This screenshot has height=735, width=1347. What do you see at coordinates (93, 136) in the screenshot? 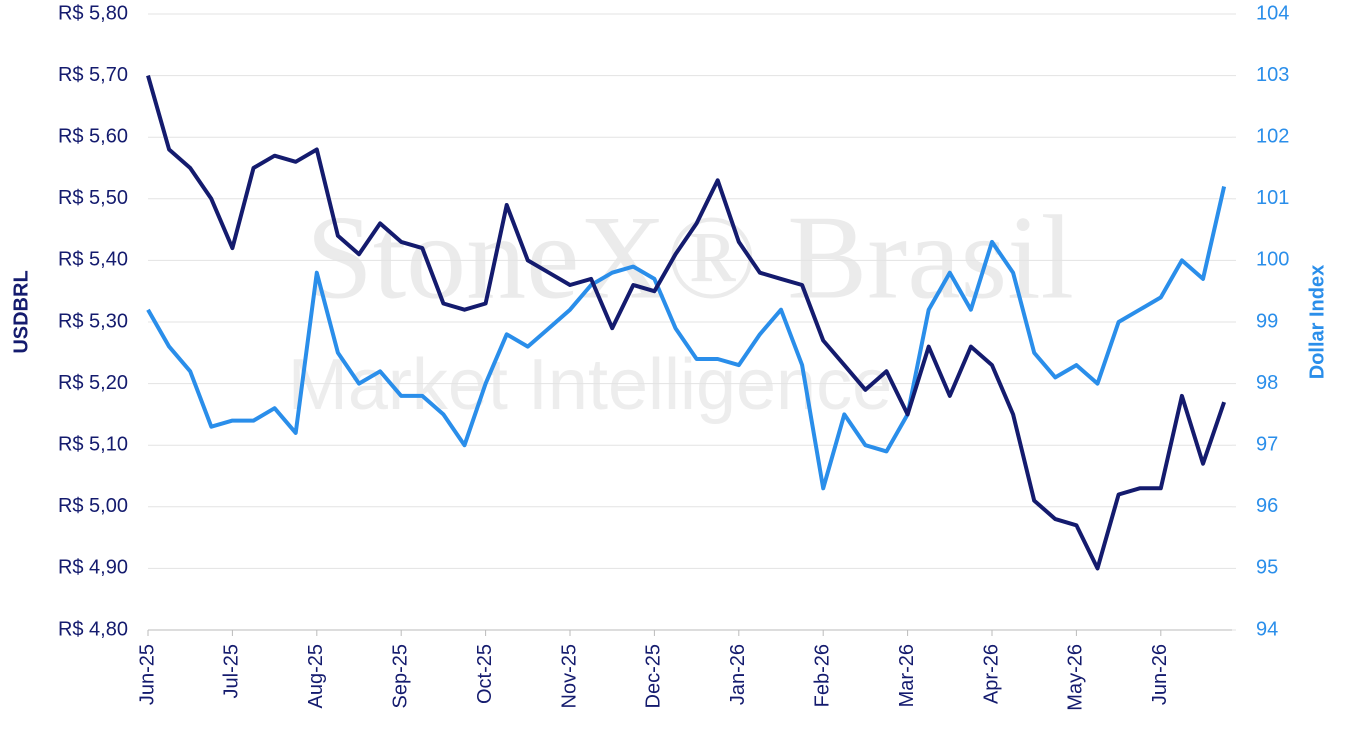
I see `y-tick-label: R$ 5,60` at bounding box center [93, 136].